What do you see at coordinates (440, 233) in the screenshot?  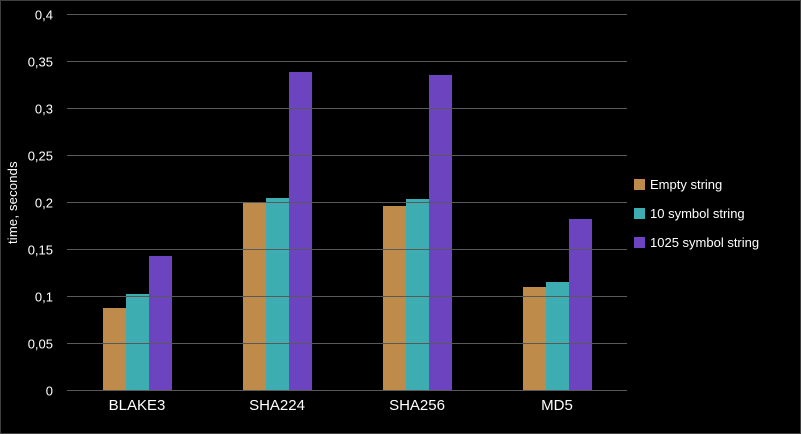 I see `bar-sha256-1025-symbol-string` at bounding box center [440, 233].